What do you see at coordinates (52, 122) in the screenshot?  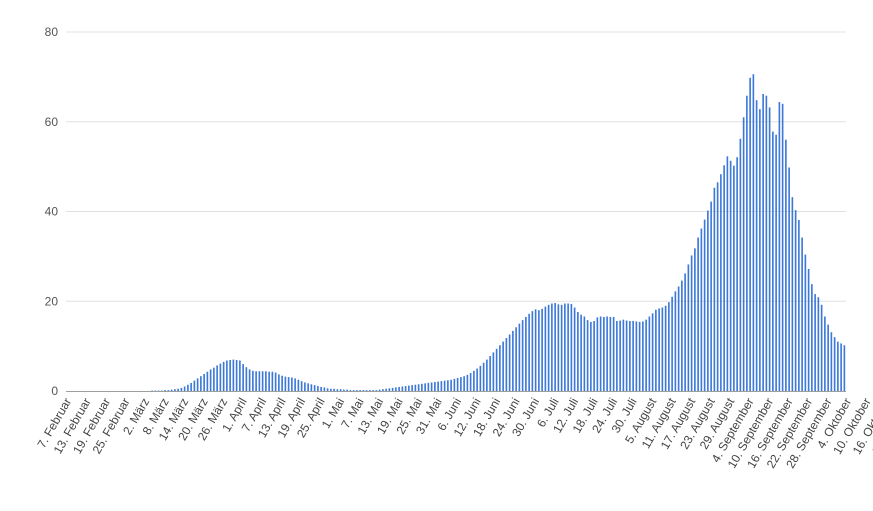 I see `y-tick-label: 60` at bounding box center [52, 122].